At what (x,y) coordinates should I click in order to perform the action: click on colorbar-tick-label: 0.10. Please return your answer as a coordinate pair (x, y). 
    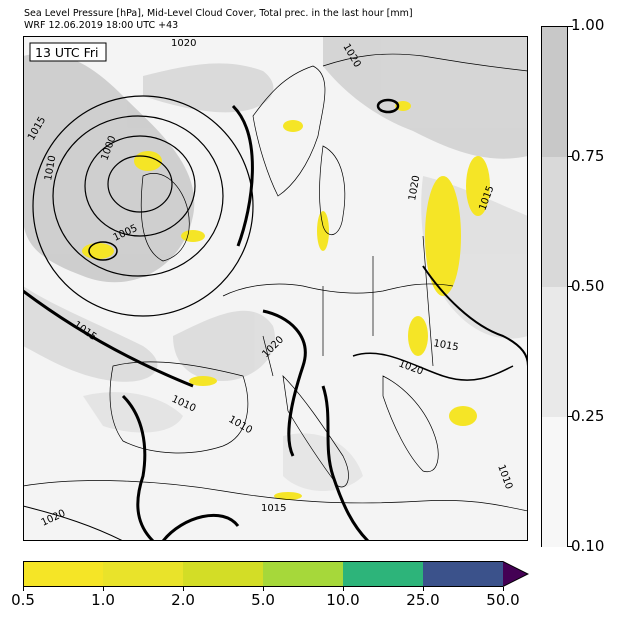
    Looking at the image, I should click on (588, 546).